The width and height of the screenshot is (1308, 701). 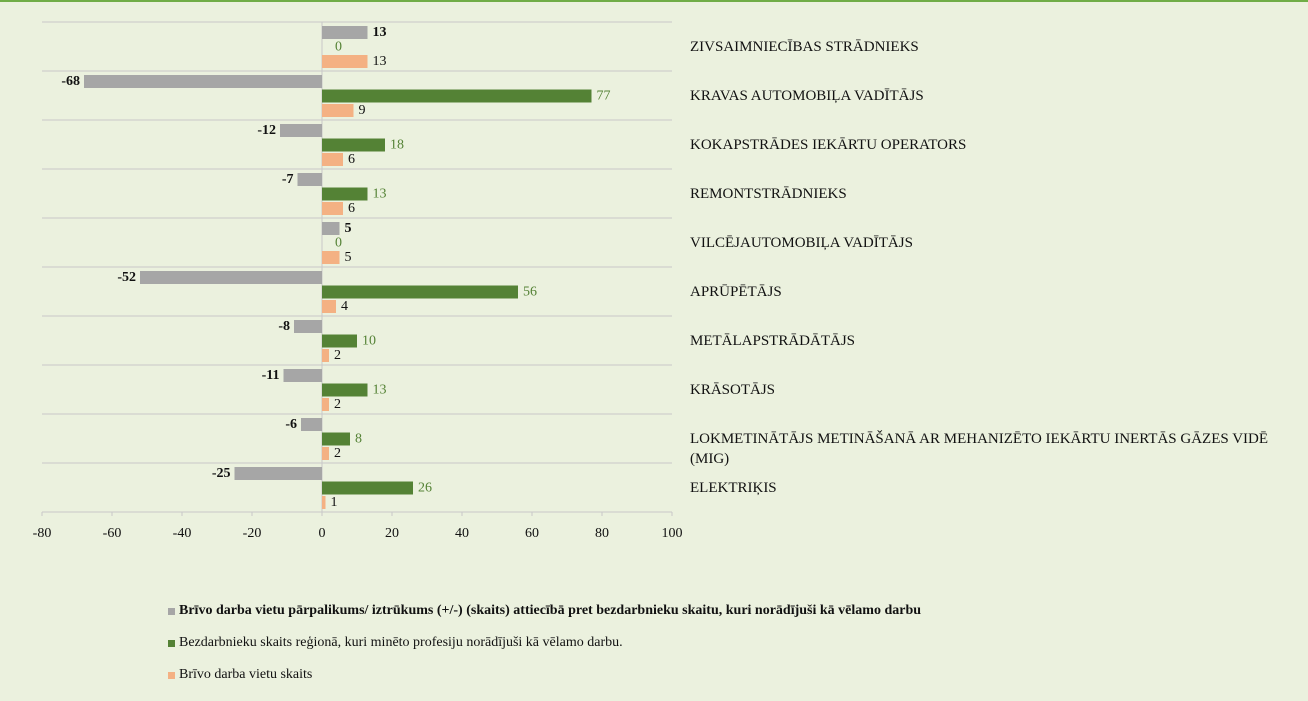 I want to click on value-label: 56, so click(x=530, y=292).